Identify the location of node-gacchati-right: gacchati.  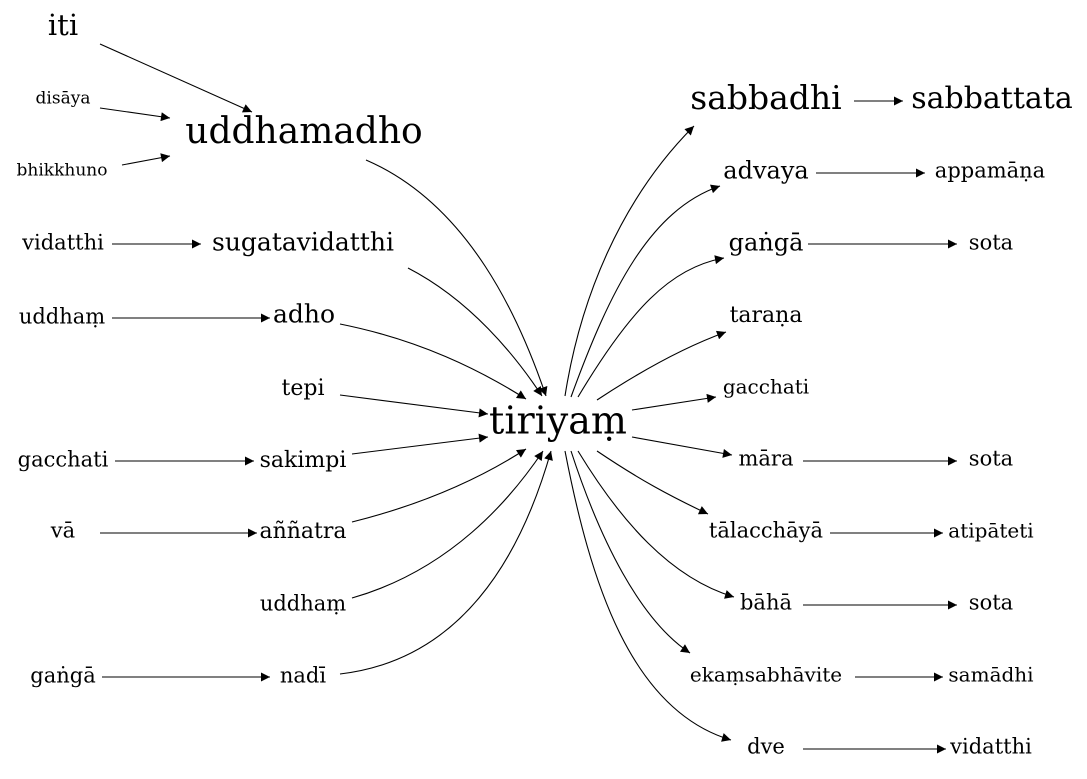
(766, 387).